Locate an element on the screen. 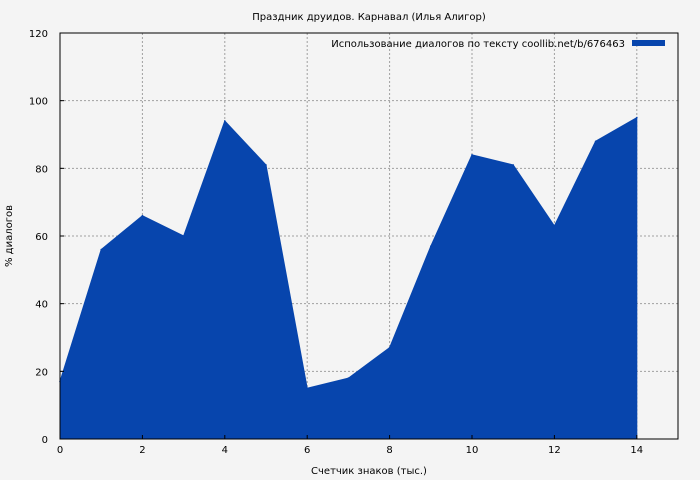  y-tick-label: 60 is located at coordinates (41, 237).